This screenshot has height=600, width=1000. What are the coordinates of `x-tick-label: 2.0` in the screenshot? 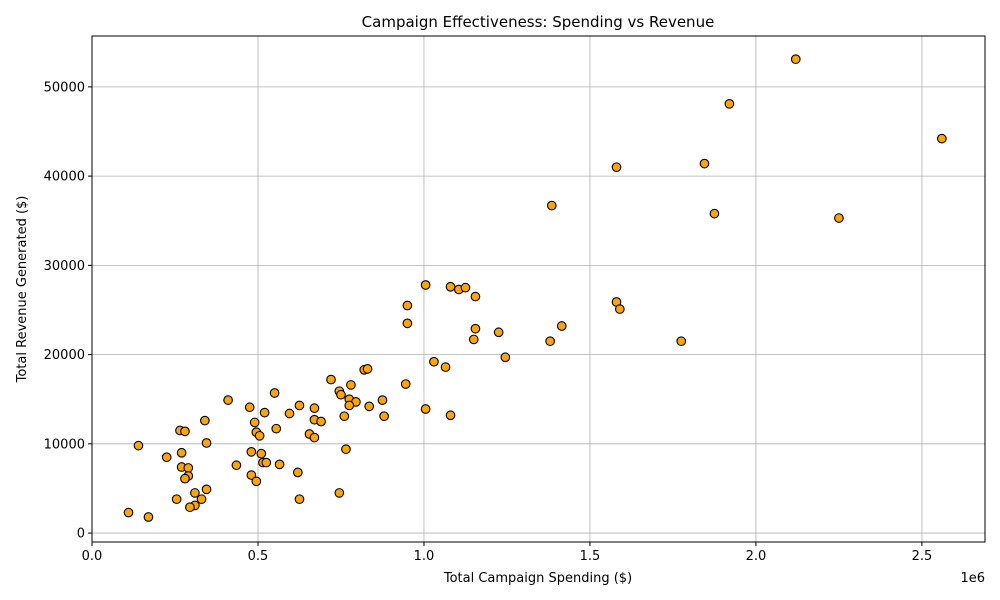 It's located at (756, 556).